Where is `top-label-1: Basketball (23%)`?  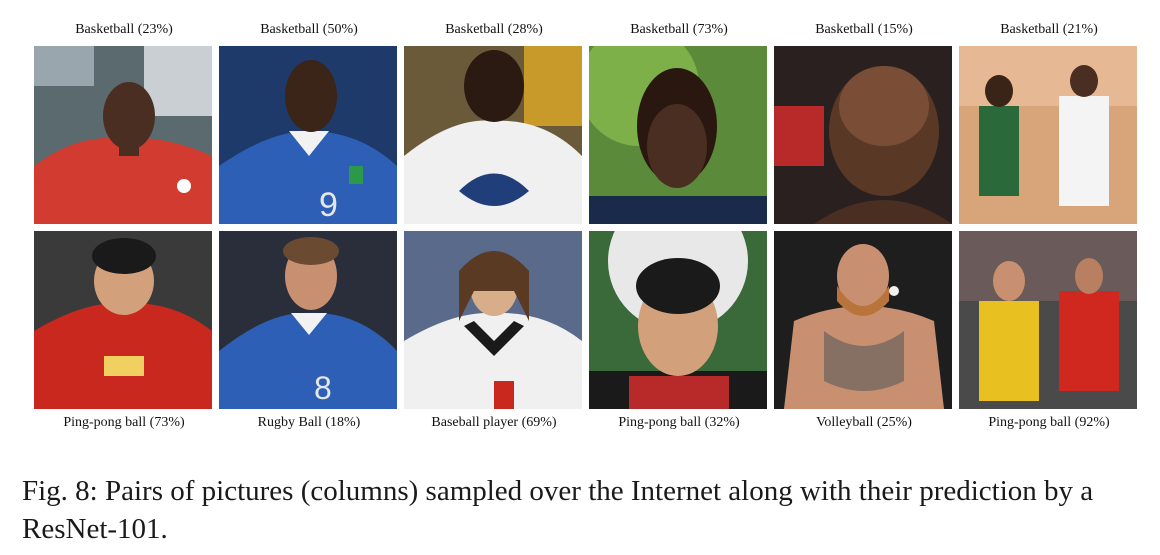
top-label-1: Basketball (23%) is located at coordinates (124, 29).